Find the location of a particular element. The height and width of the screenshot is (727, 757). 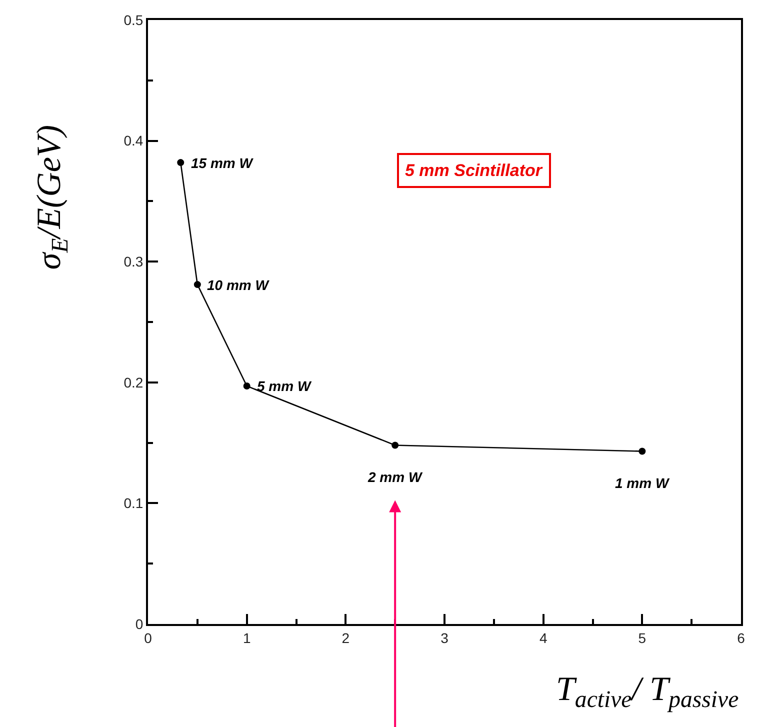

x-tick-label: 5 is located at coordinates (642, 638).